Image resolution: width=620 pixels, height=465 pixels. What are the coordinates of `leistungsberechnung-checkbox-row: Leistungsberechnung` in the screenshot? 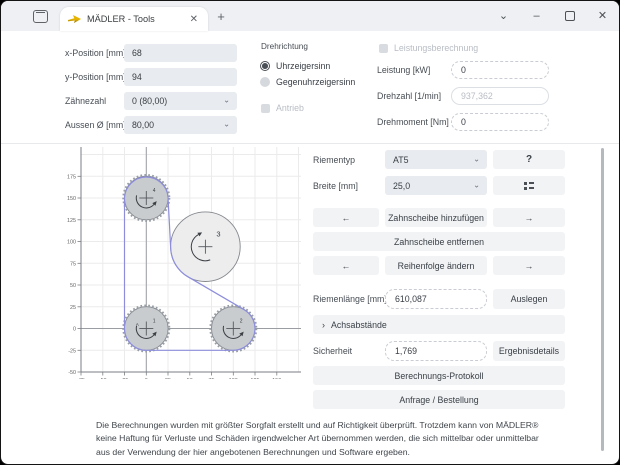 It's located at (428, 48).